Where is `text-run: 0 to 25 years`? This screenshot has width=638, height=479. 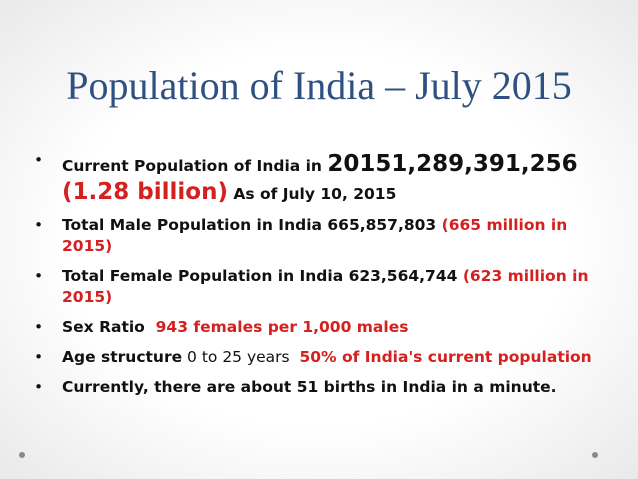 text-run: 0 to 25 years is located at coordinates (241, 357).